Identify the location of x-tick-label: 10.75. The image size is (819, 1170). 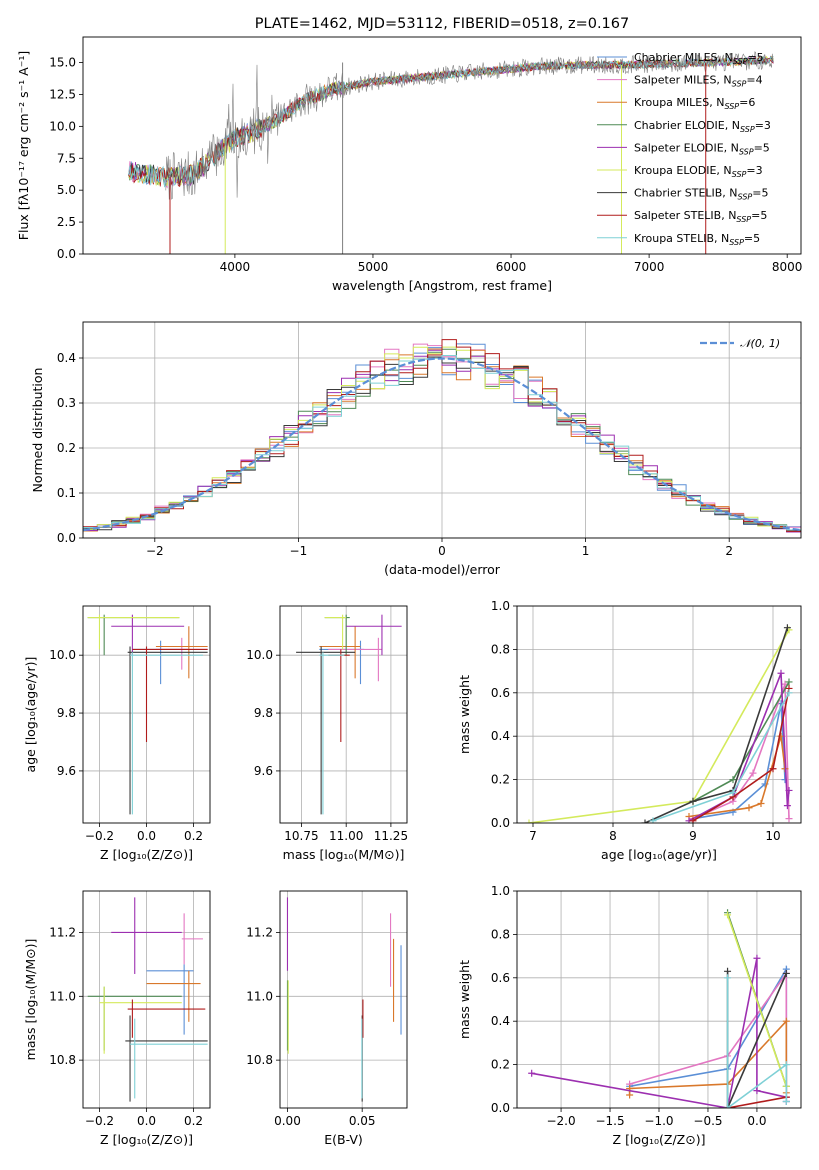
(301, 836).